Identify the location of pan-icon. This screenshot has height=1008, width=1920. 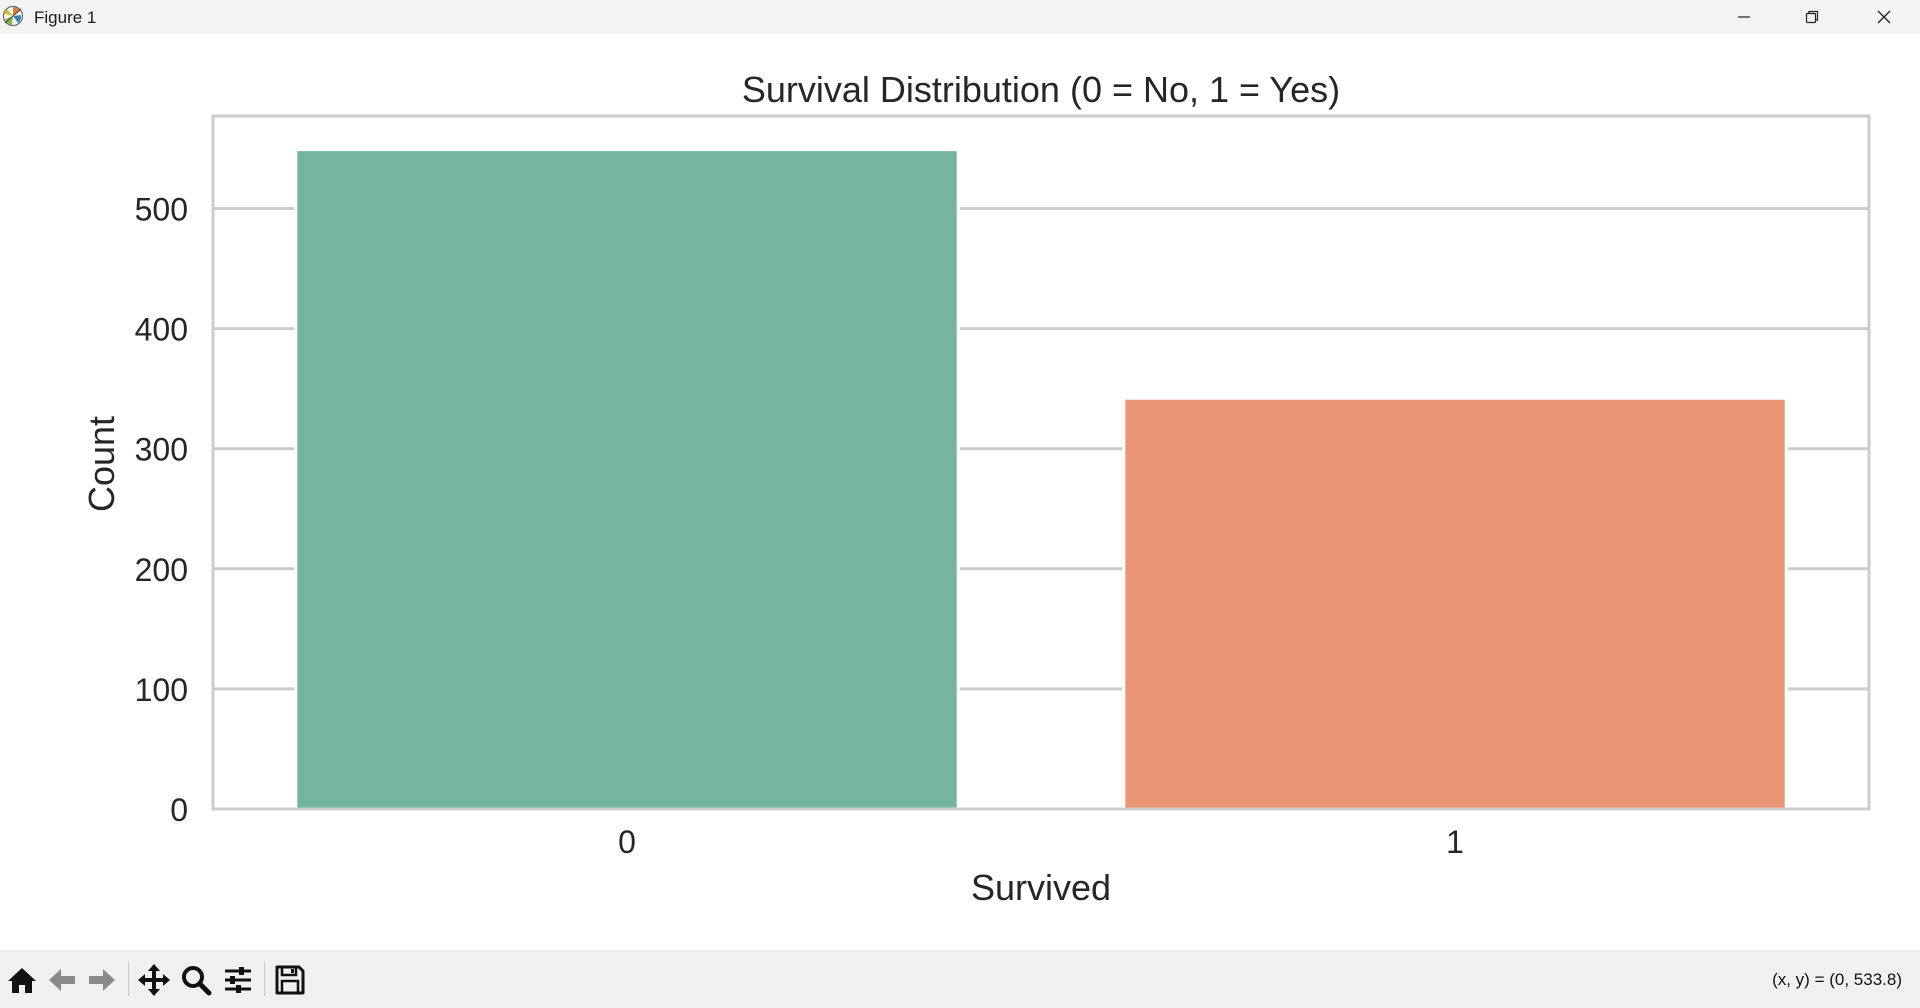
(154, 980).